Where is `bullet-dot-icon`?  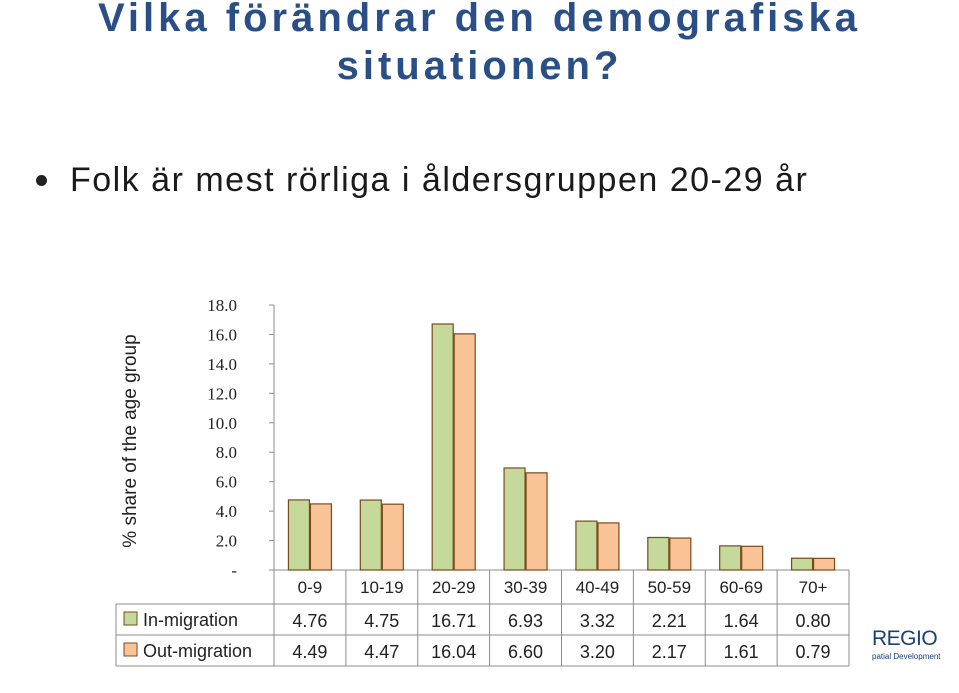 bullet-dot-icon is located at coordinates (41, 180).